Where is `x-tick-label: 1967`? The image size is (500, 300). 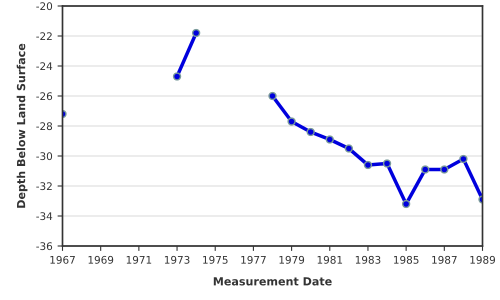 x-tick-label: 1967 is located at coordinates (62, 260).